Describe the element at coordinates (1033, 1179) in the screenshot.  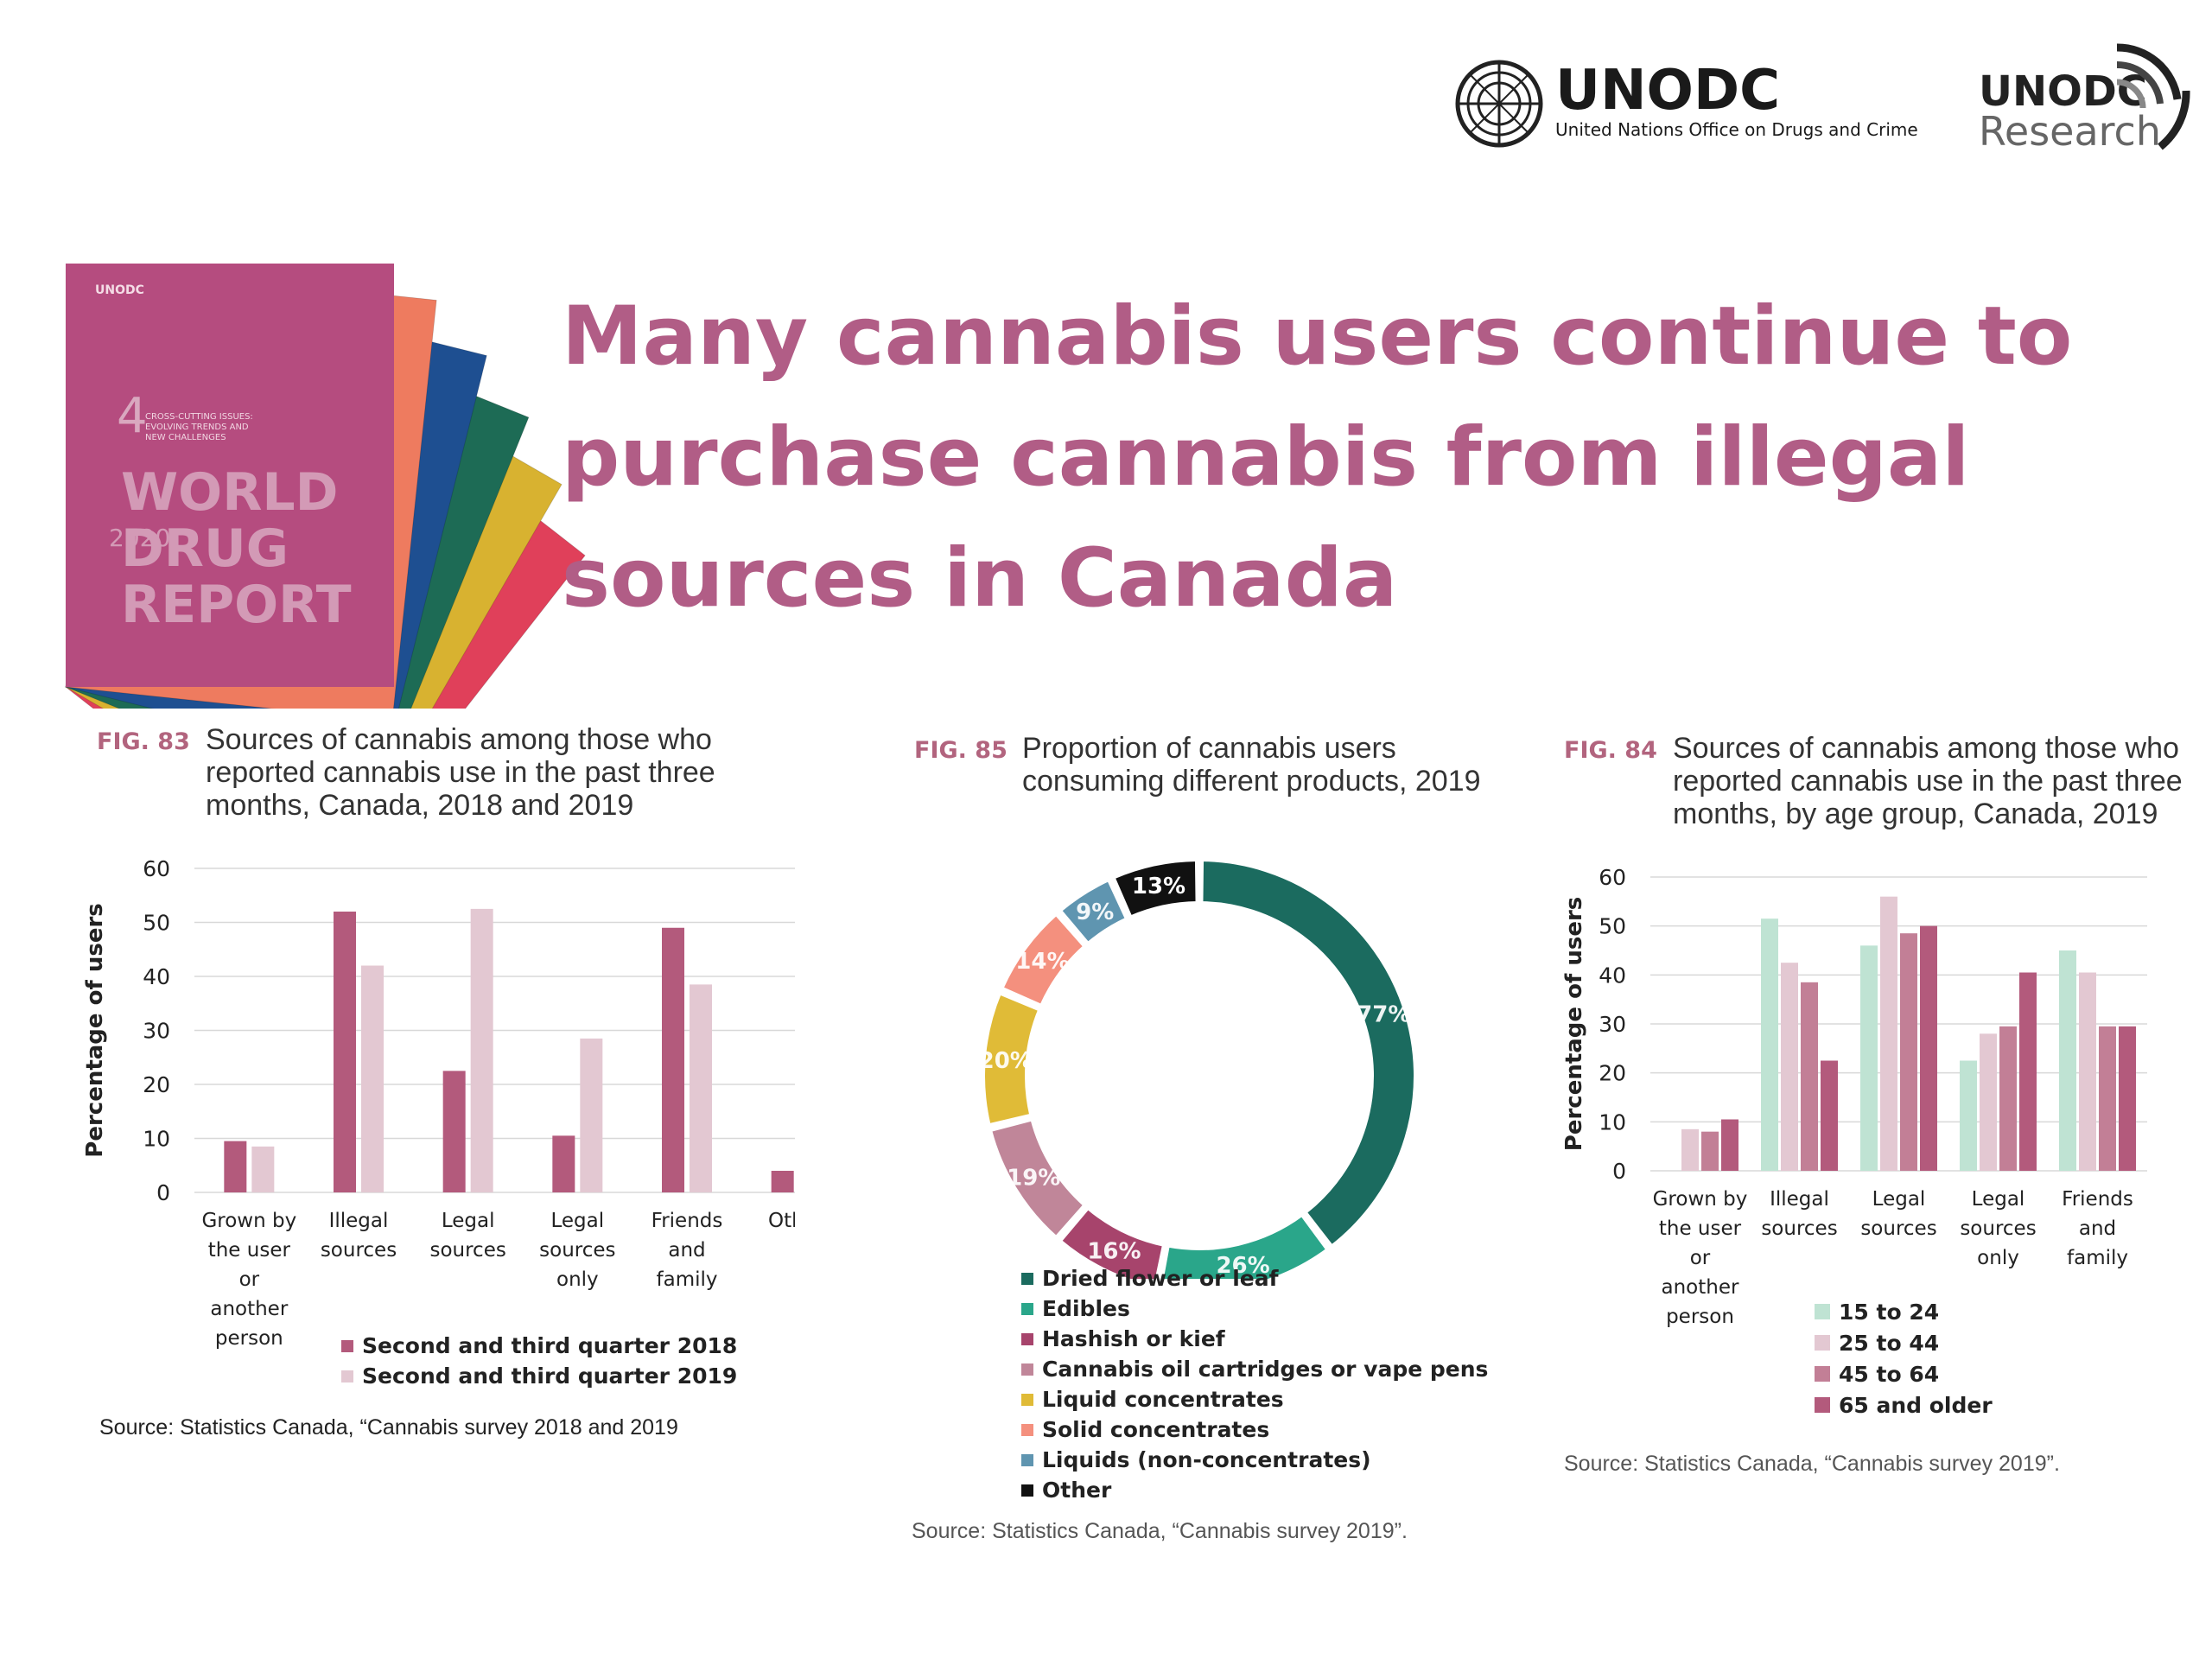
I see `fig85-slice-label-3: 19%` at that location.